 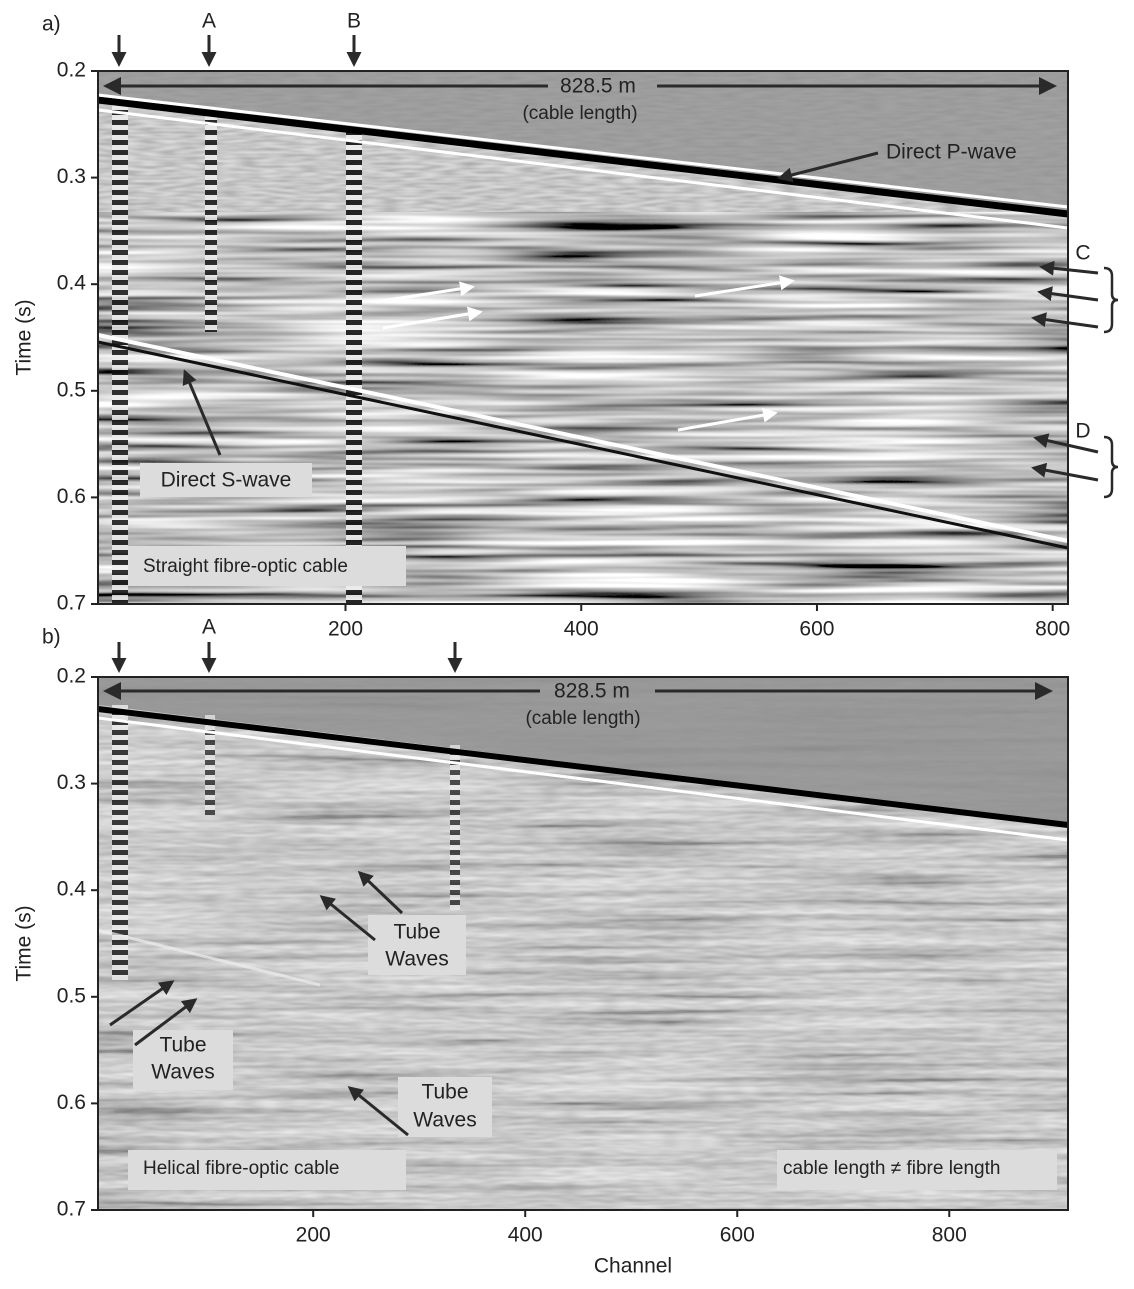 I want to click on panel-label: b), so click(x=51, y=637).